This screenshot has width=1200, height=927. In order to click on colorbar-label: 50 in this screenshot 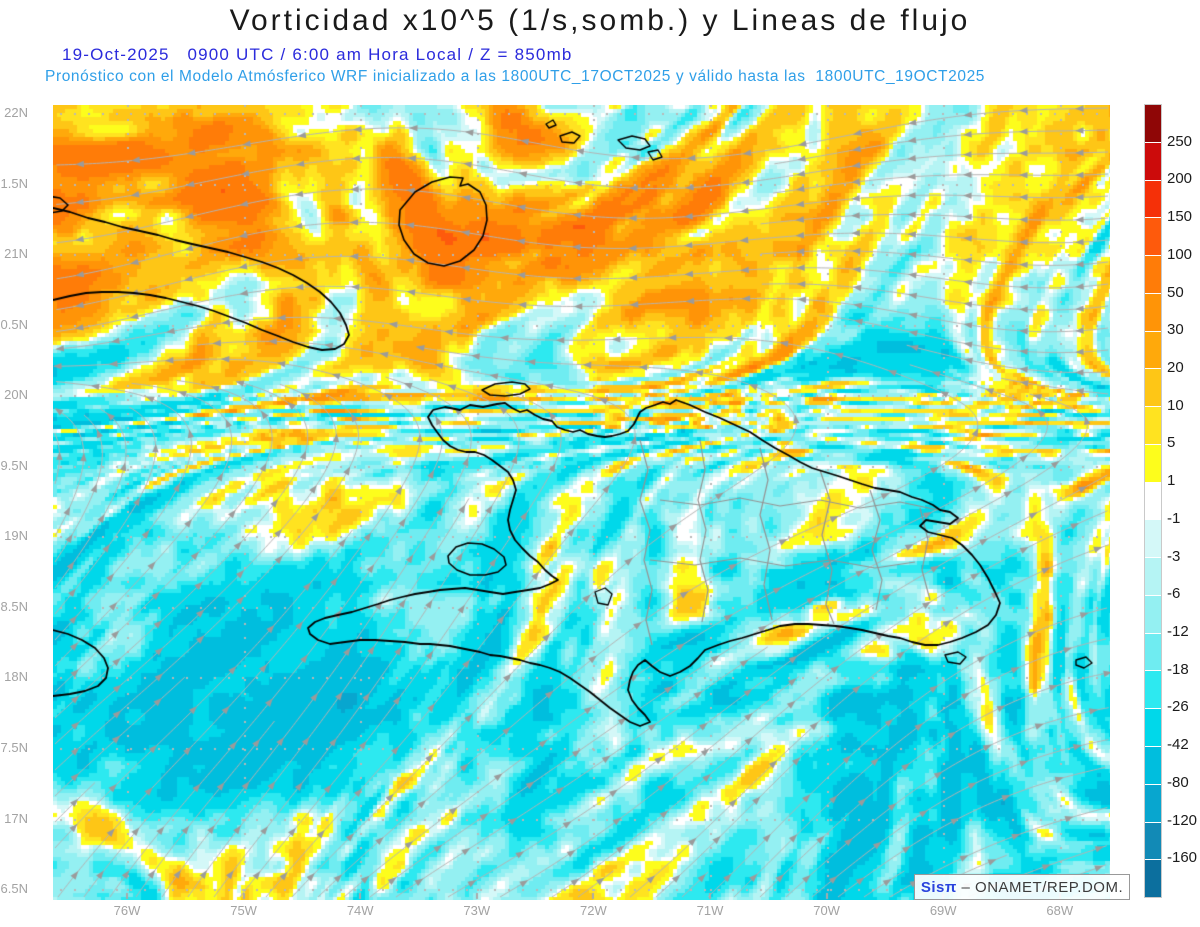, I will do `click(1175, 292)`.